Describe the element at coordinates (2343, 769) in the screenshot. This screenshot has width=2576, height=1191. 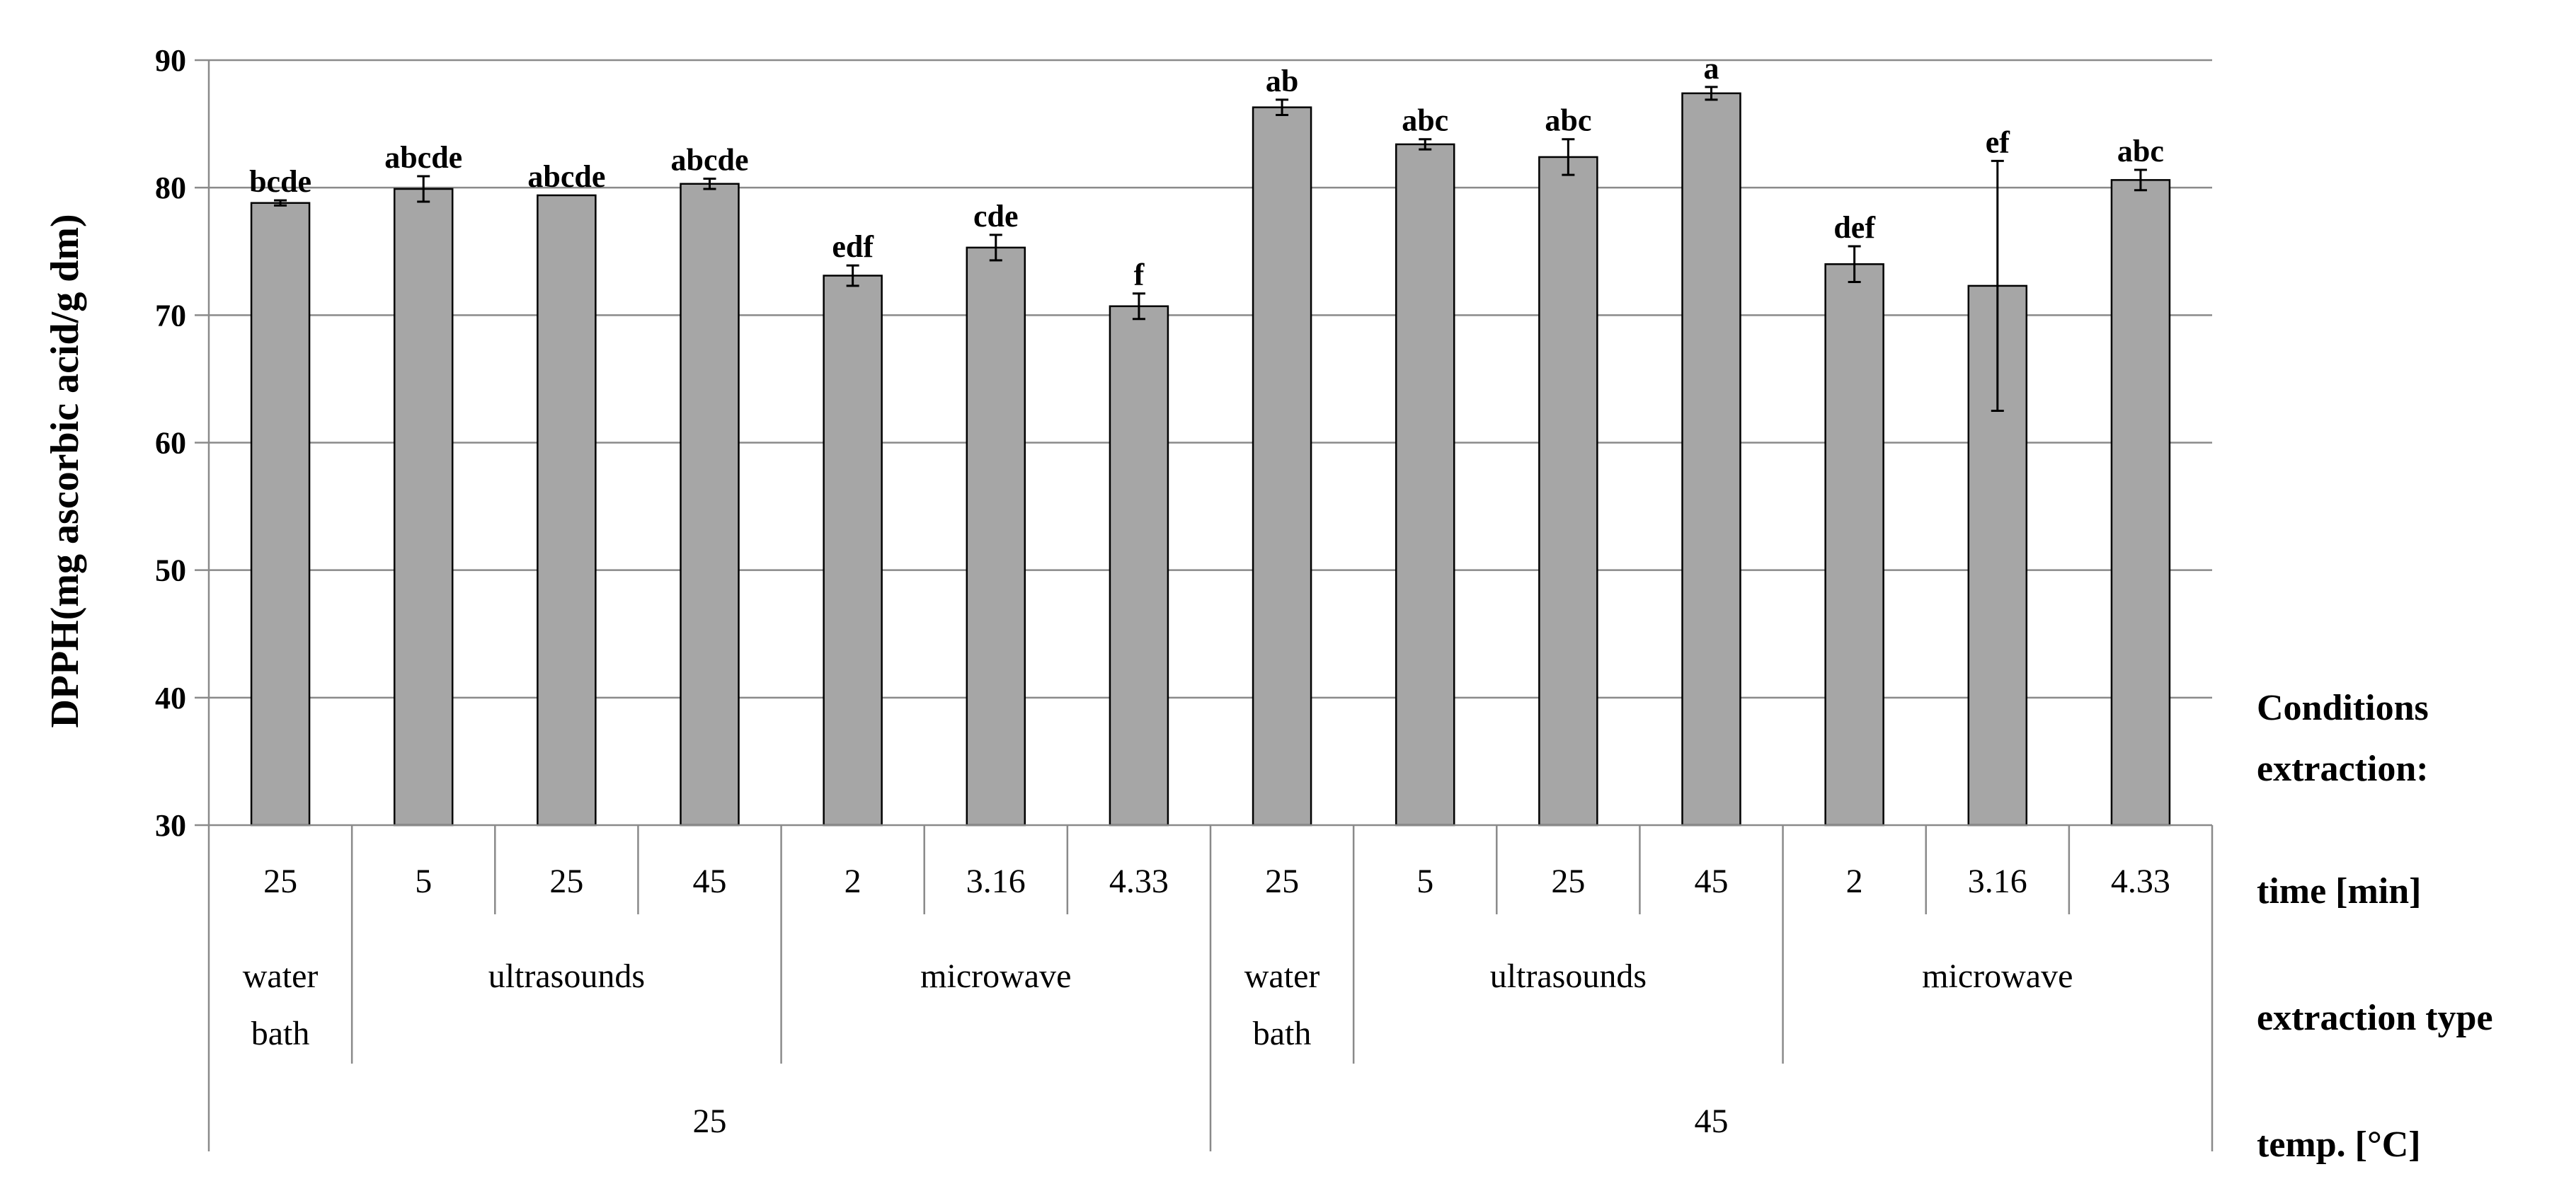
I see `conditions-heading: extraction:` at that location.